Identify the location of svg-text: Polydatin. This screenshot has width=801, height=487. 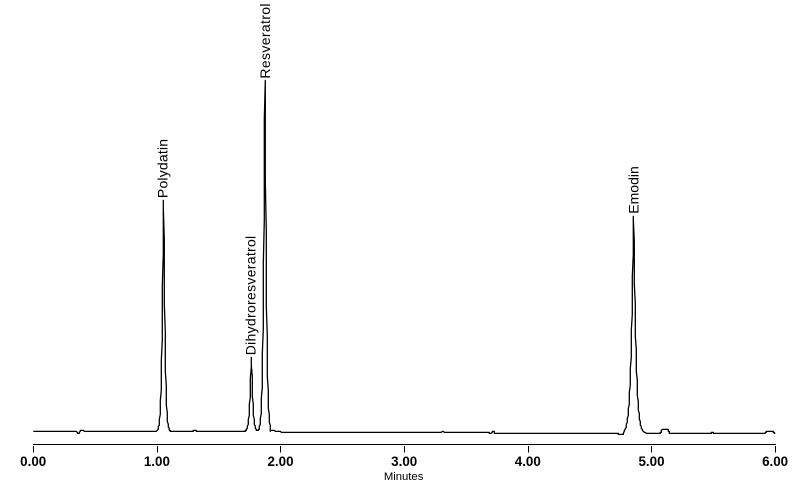
(163, 168).